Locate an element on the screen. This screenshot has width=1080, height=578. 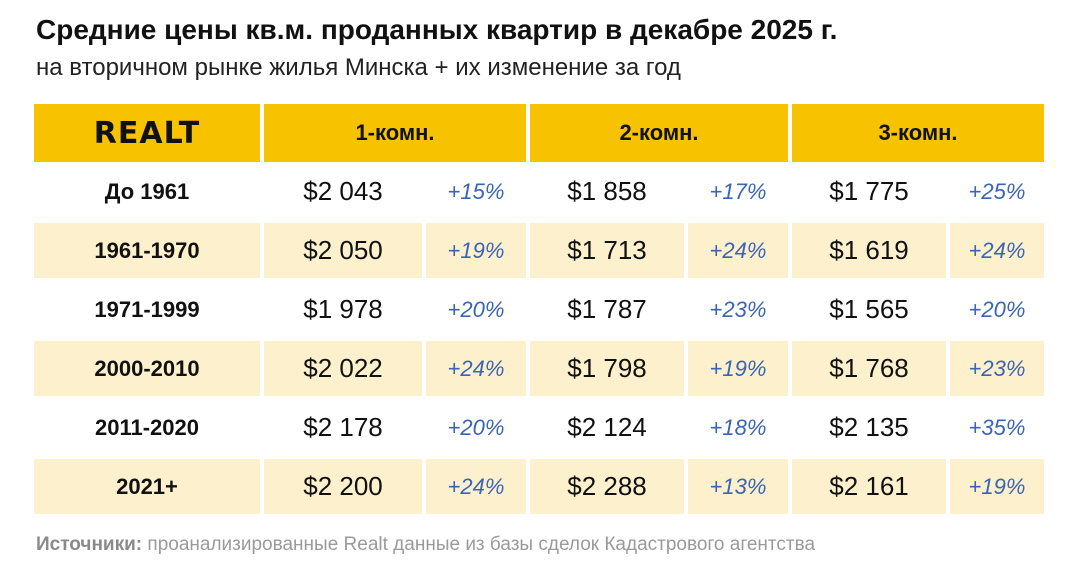
realt-logo: REALT is located at coordinates (147, 133).